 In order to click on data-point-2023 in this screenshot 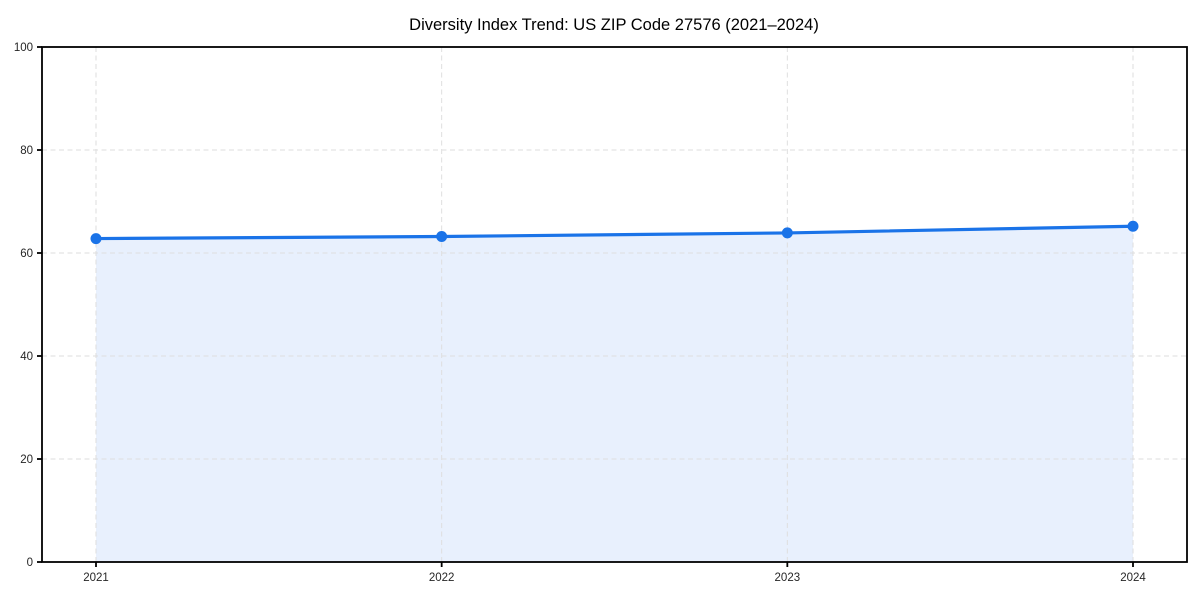, I will do `click(787, 233)`.